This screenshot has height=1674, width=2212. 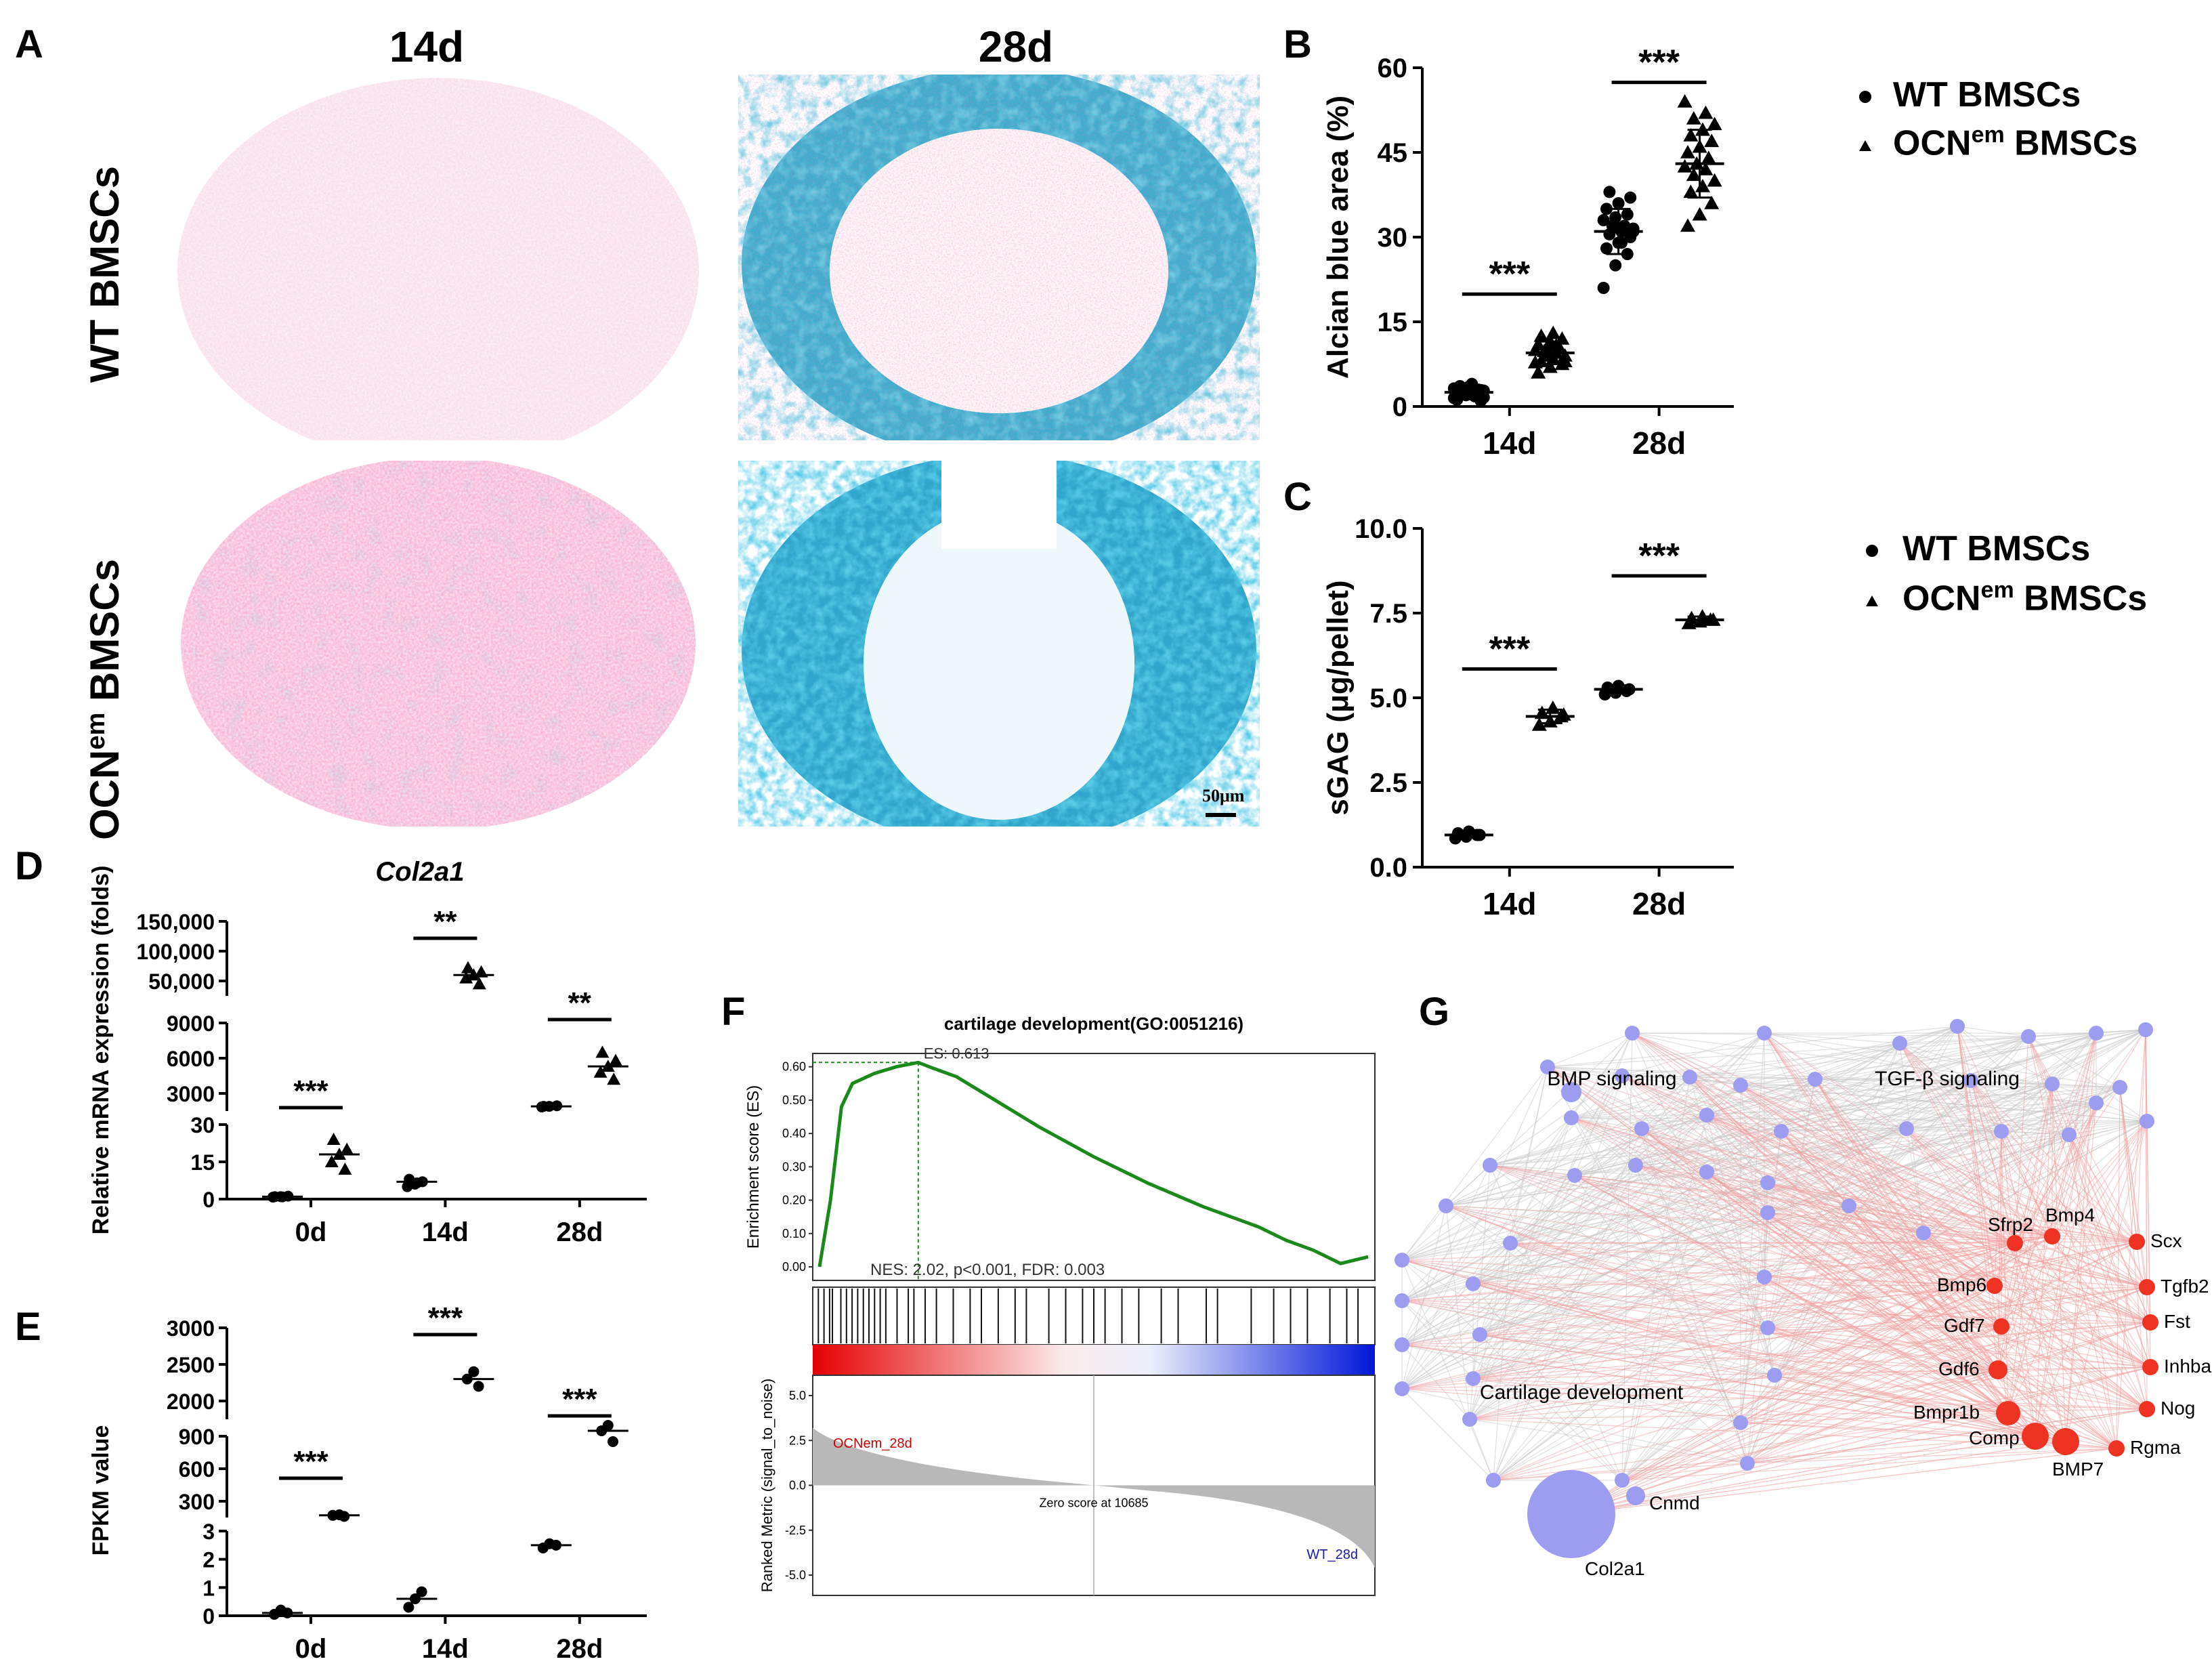 What do you see at coordinates (1221, 815) in the screenshot?
I see `scale-bar` at bounding box center [1221, 815].